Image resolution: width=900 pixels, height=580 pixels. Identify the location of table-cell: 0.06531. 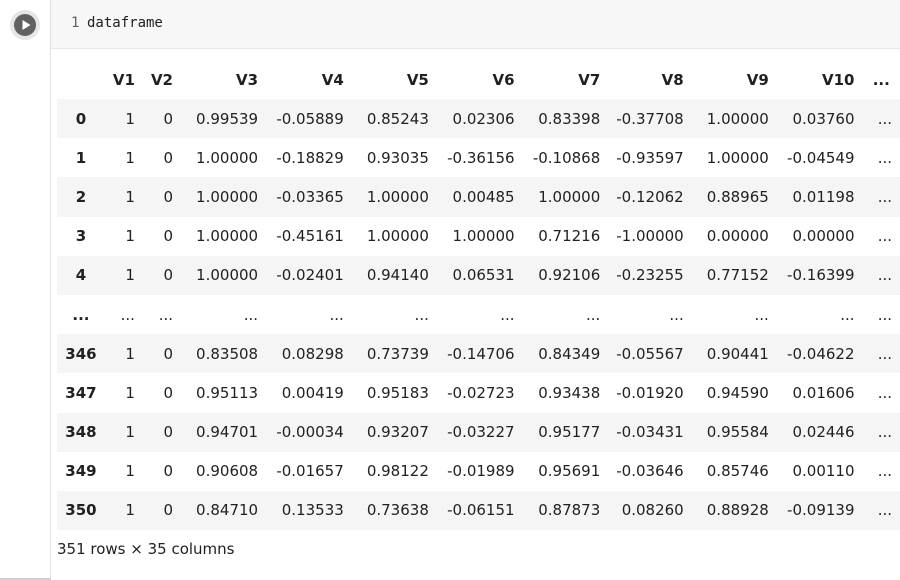
(483, 275).